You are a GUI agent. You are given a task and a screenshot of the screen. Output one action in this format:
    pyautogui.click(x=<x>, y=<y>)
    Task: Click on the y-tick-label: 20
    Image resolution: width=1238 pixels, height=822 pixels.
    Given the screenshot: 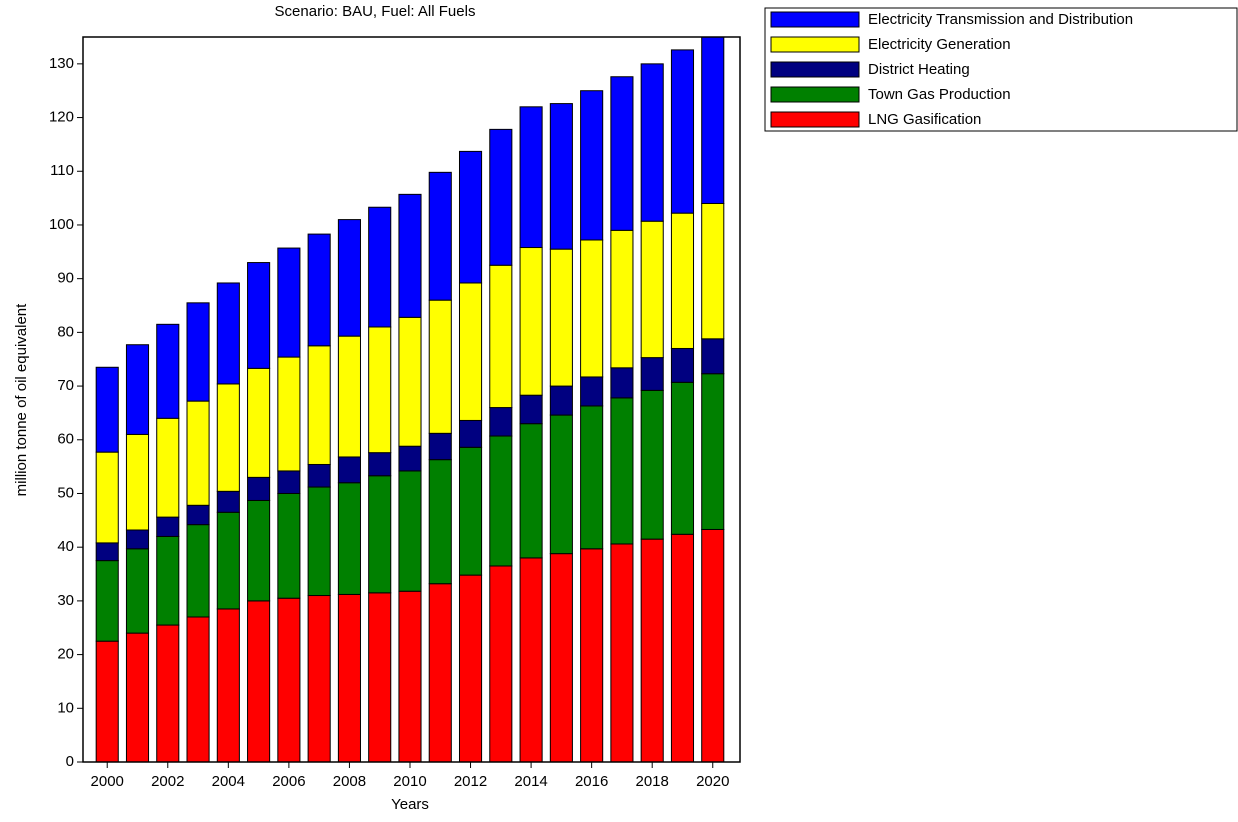 What is the action you would take?
    pyautogui.click(x=65, y=654)
    